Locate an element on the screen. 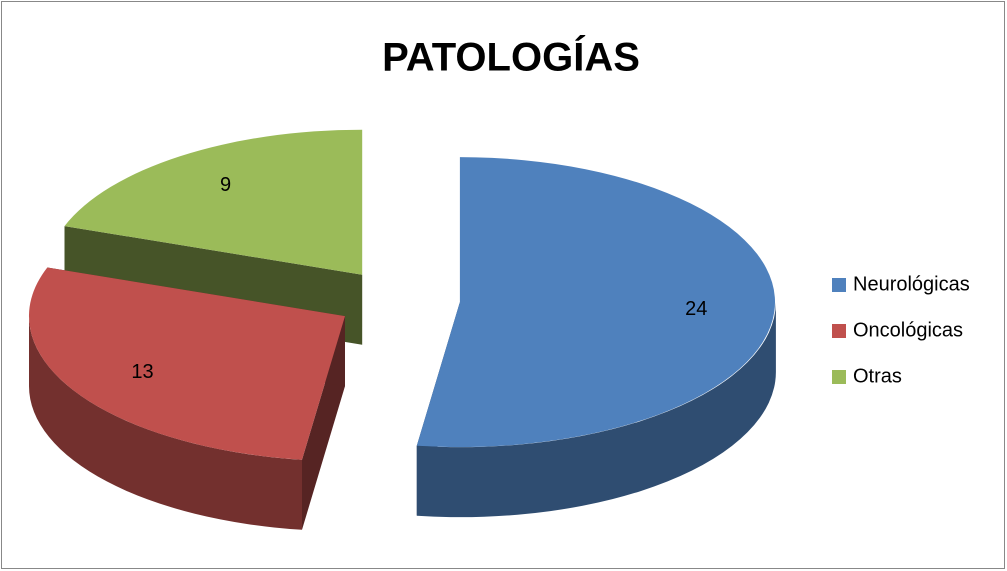 The image size is (1007, 571). legend-label: Otras is located at coordinates (877, 376).